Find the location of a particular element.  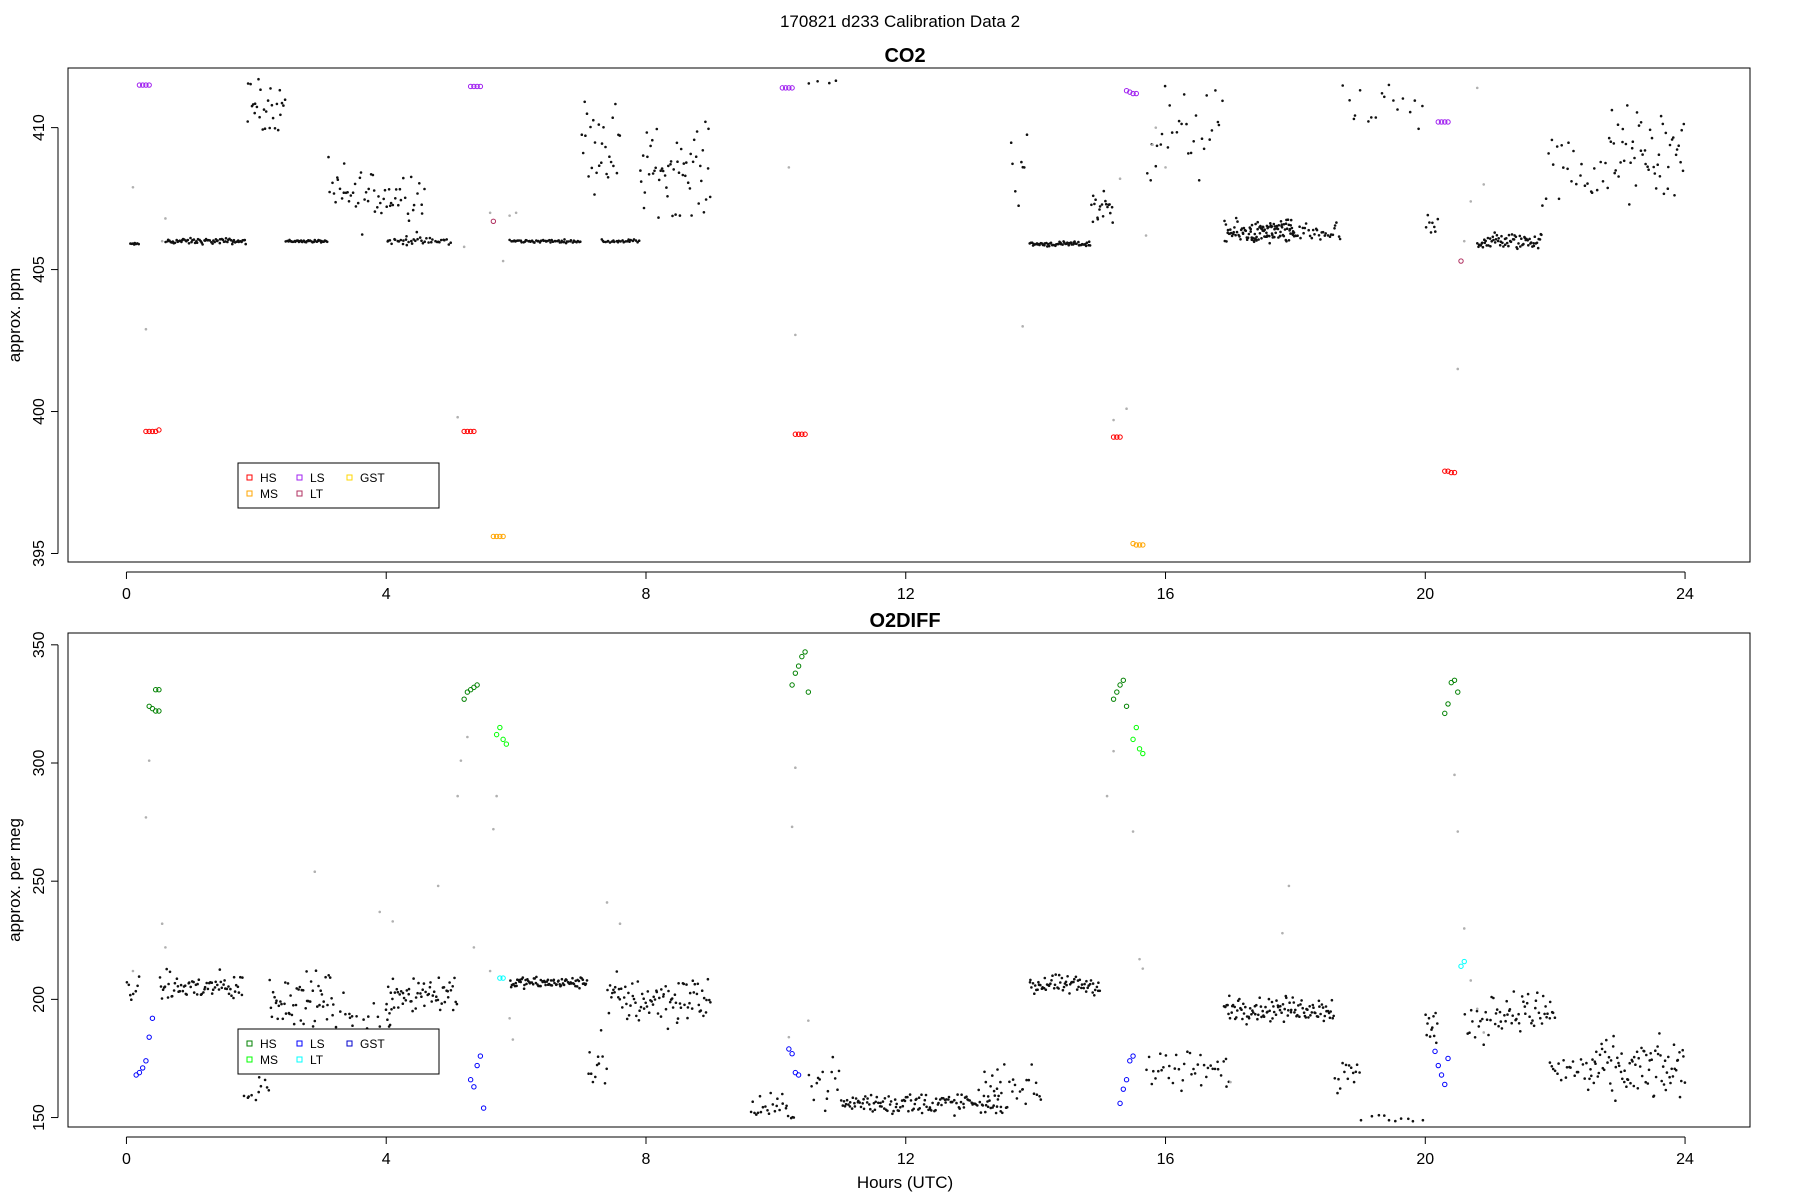

o2diff-legend-swatch-gst is located at coordinates (349, 1043).